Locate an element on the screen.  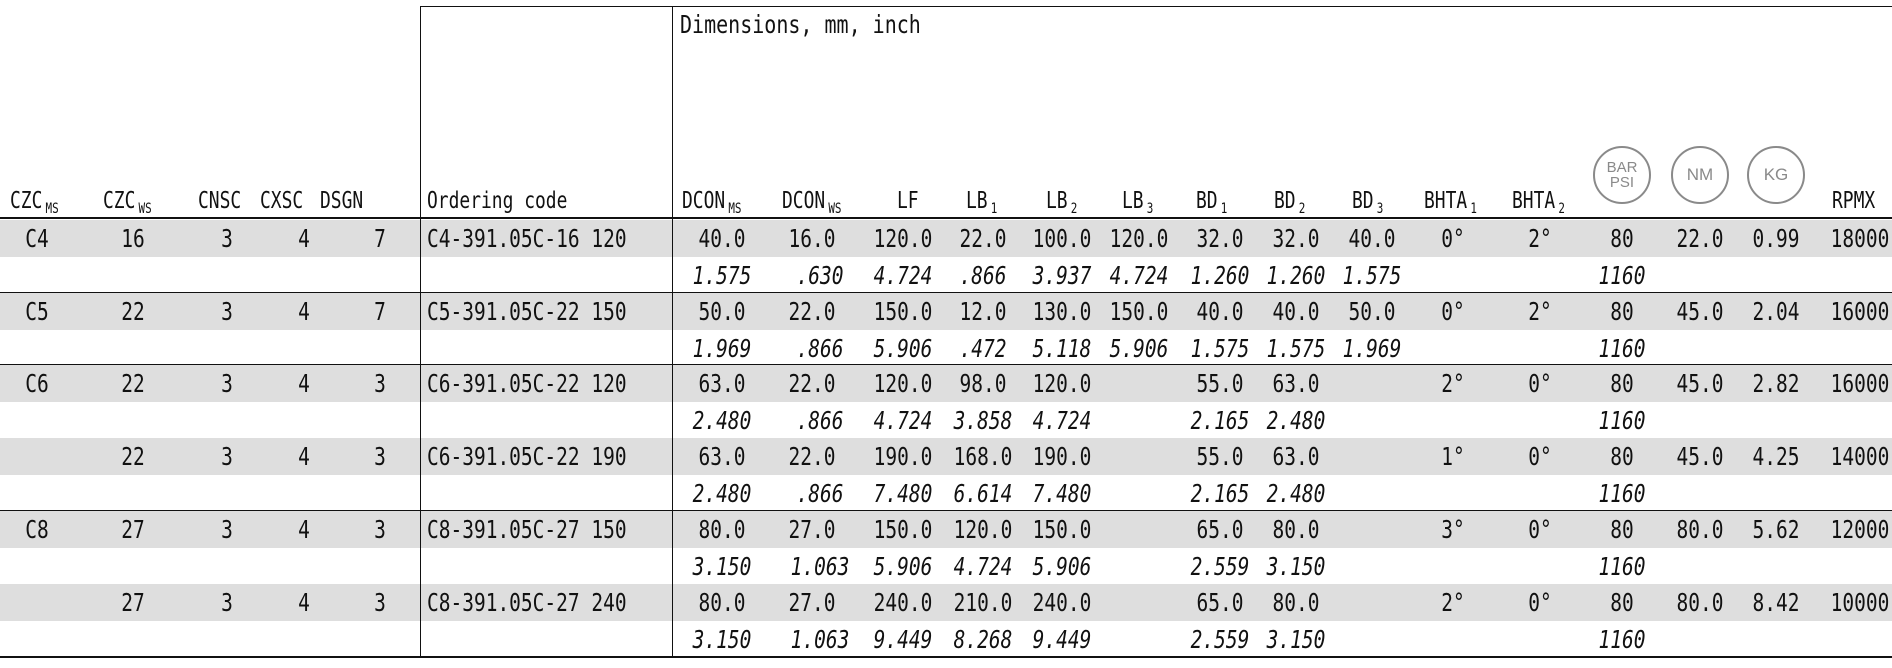
cell-in-bd1: 1.260 is located at coordinates (1220, 275).